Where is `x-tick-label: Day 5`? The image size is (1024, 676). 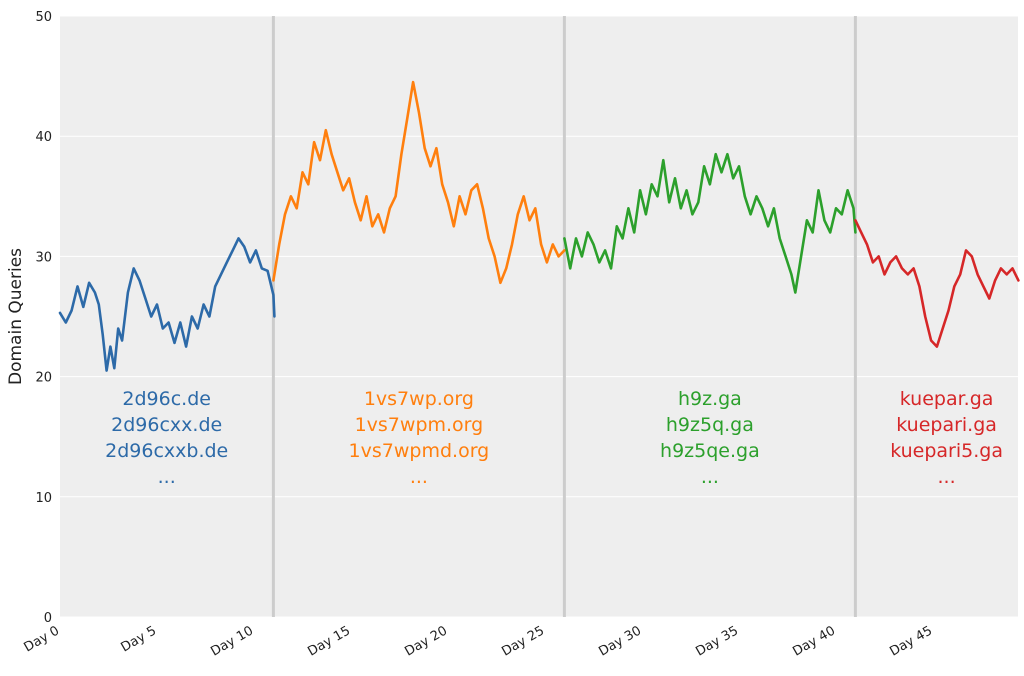 x-tick-label: Day 5 is located at coordinates (139, 639).